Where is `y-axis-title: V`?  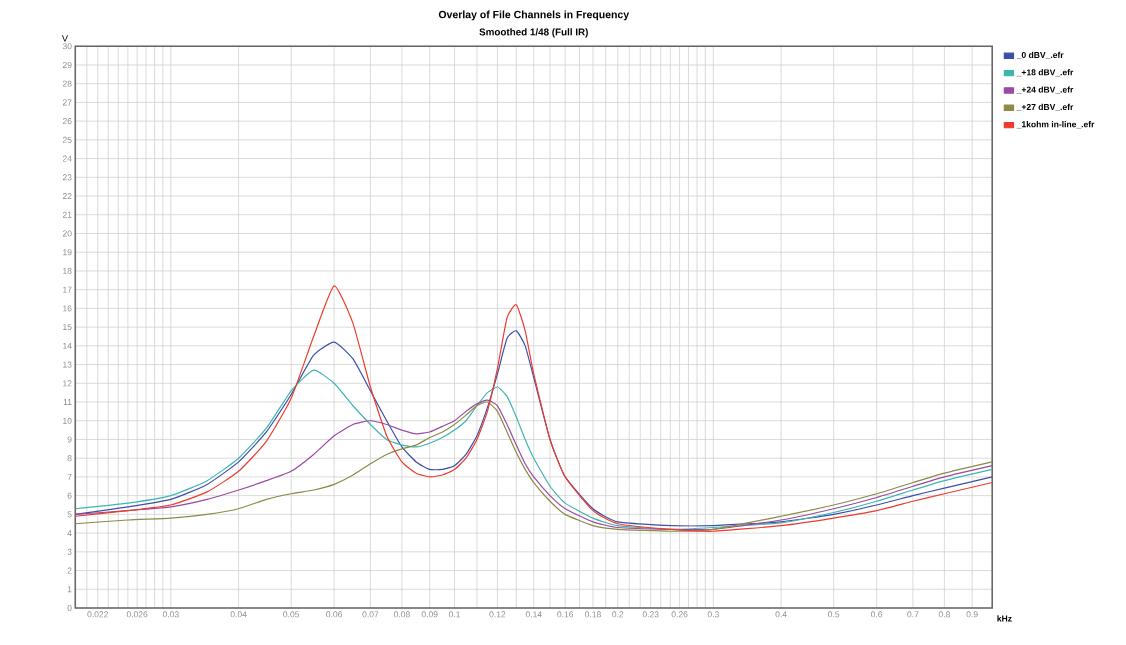 y-axis-title: V is located at coordinates (64, 38).